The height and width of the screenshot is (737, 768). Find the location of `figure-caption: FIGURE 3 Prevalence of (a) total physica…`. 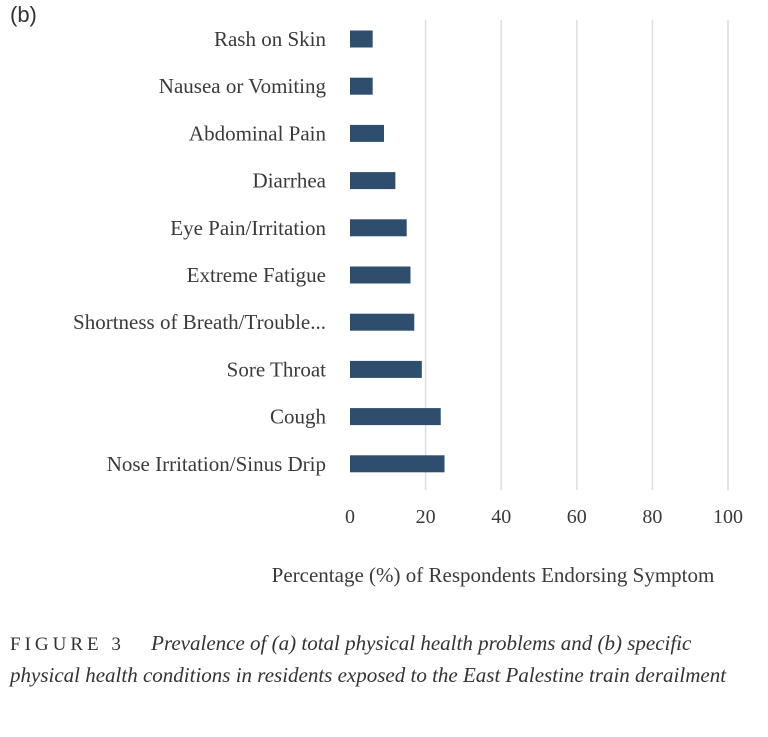

figure-caption: FIGURE 3 Prevalence of (a) total physica… is located at coordinates (386, 659).